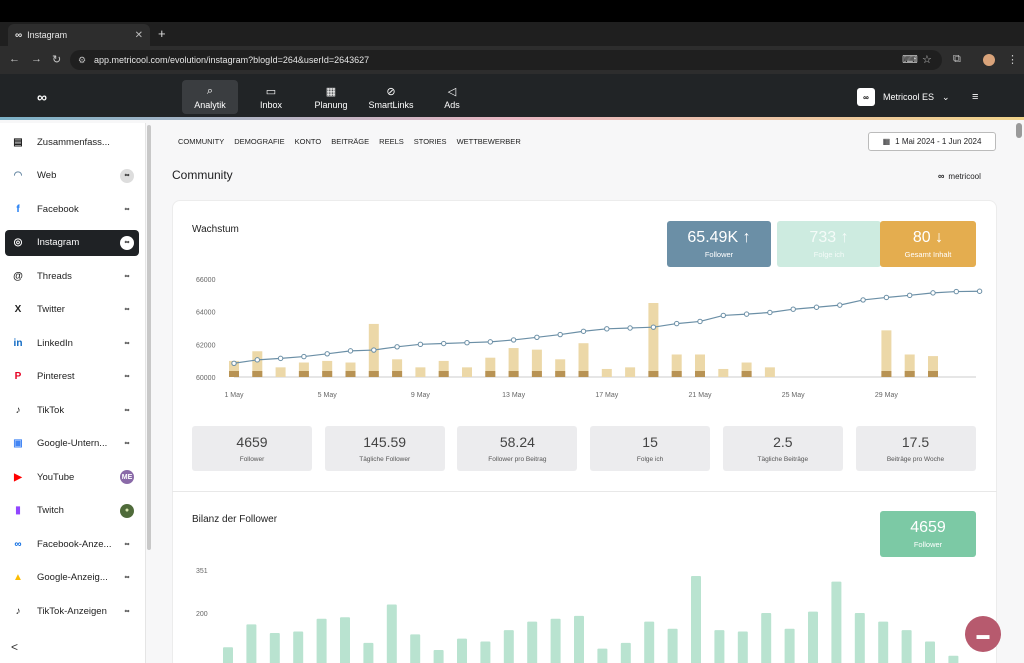 Image resolution: width=1024 pixels, height=663 pixels. Describe the element at coordinates (271, 97) in the screenshot. I see `nav-inbox: ▭ Inbox` at that location.